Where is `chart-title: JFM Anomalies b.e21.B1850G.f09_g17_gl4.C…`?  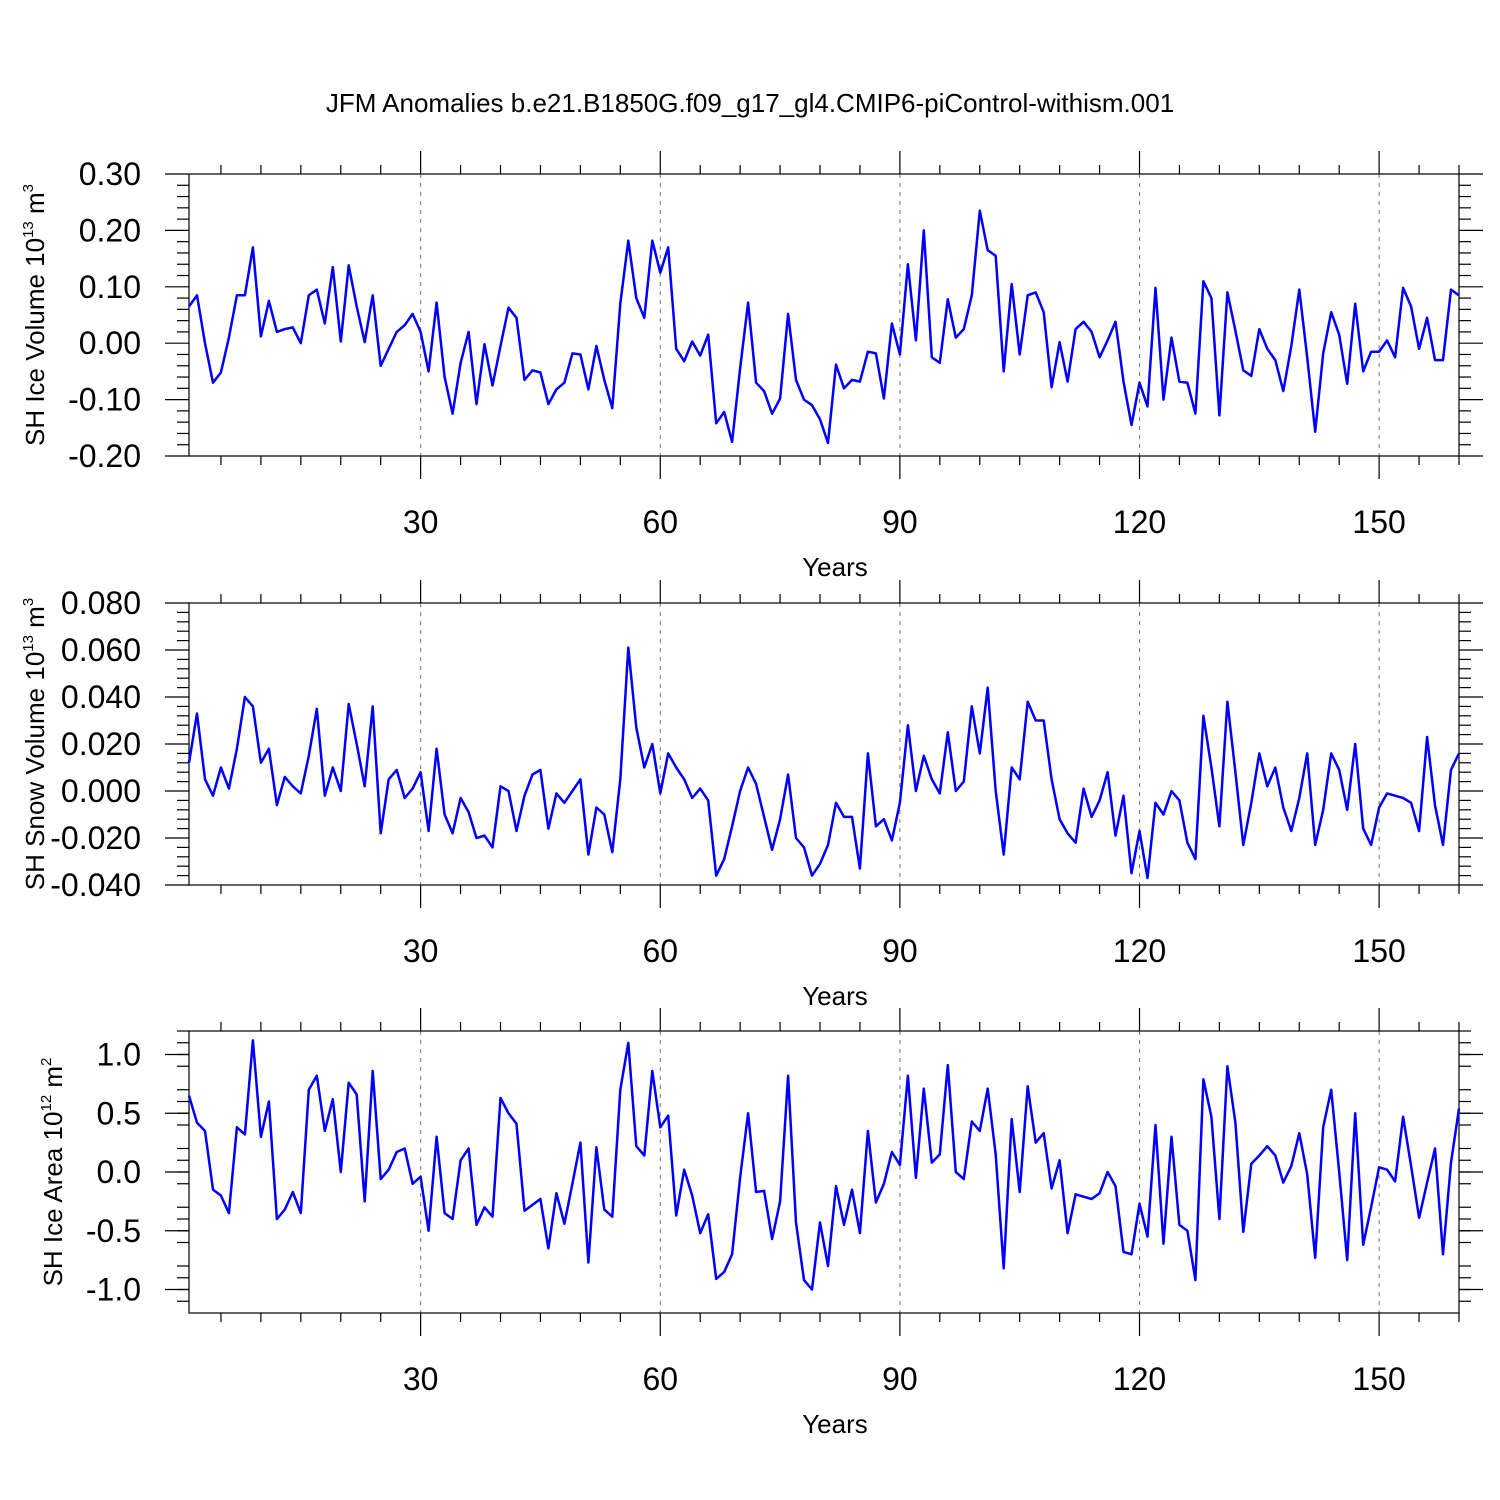
chart-title: JFM Anomalies b.e21.B1850G.f09_g17_gl4.C… is located at coordinates (750, 103).